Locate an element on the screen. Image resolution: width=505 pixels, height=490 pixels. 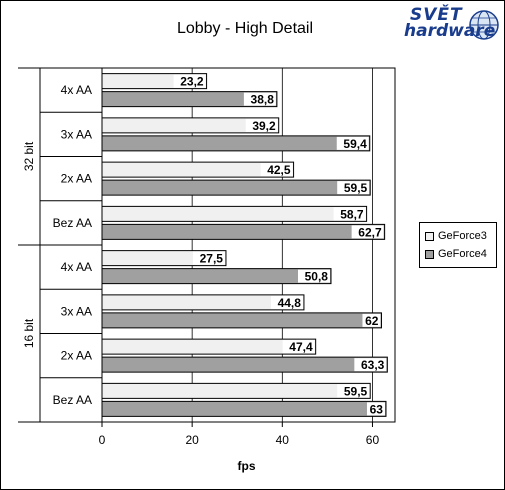
chart-legend: GeForce3 GeForce4 is located at coordinates (458, 245).